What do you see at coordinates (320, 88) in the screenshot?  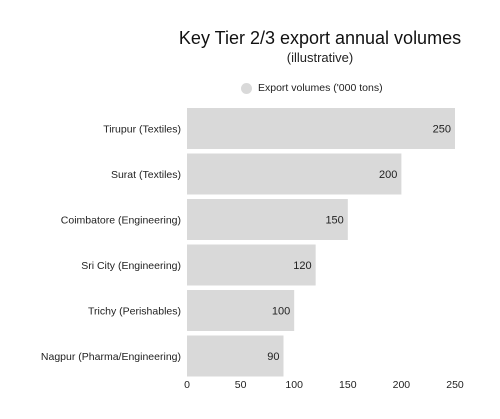 I see `legend-label: Export volumes ('000 tons)` at bounding box center [320, 88].